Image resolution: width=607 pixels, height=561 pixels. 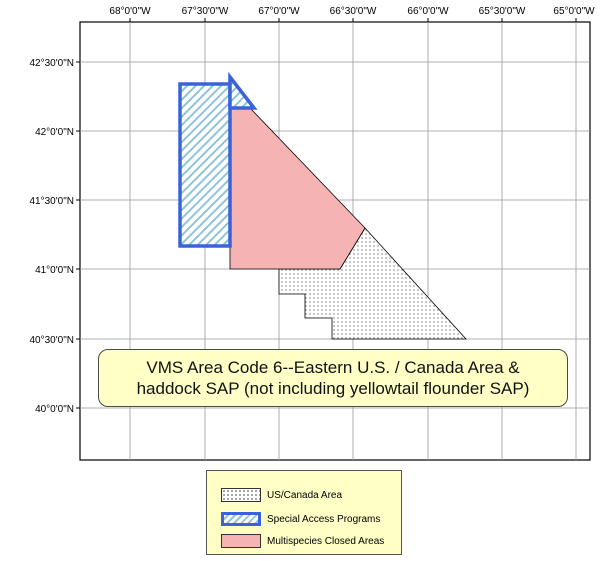 What do you see at coordinates (52, 201) in the screenshot?
I see `lat-label: 41°30'0"N` at bounding box center [52, 201].